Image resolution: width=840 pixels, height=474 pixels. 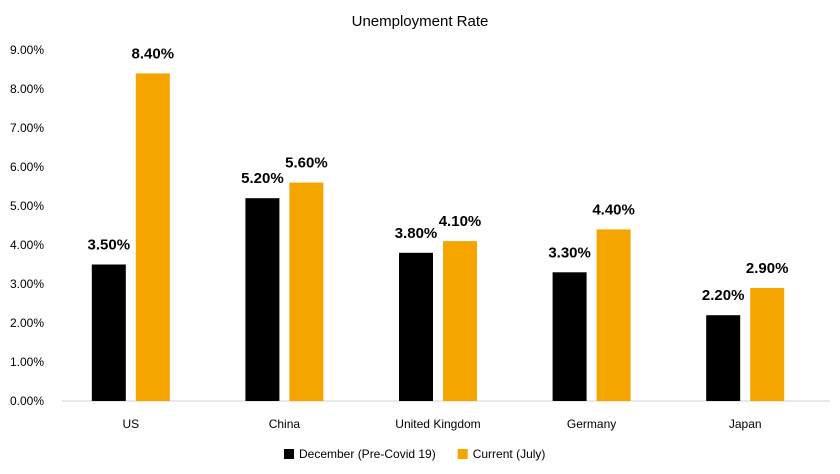 What do you see at coordinates (285, 424) in the screenshot?
I see `x-category-label: China` at bounding box center [285, 424].